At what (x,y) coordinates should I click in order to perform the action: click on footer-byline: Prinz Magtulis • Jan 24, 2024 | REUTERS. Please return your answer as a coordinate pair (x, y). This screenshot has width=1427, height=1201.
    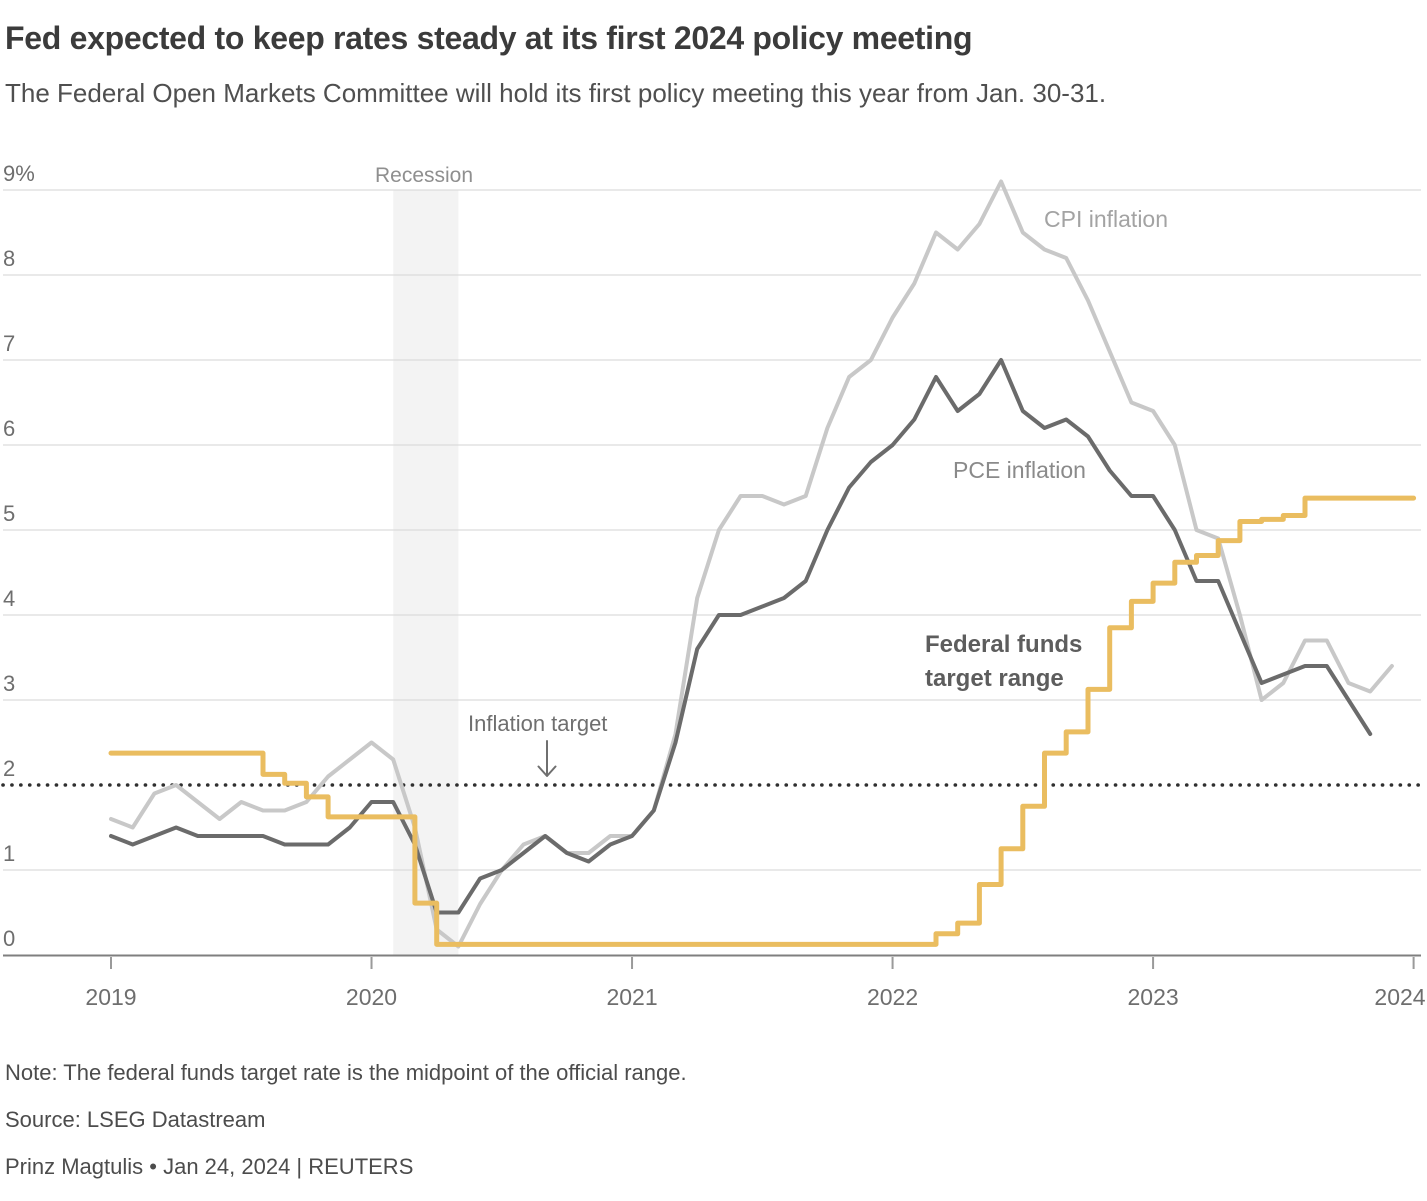
    Looking at the image, I should click on (209, 1166).